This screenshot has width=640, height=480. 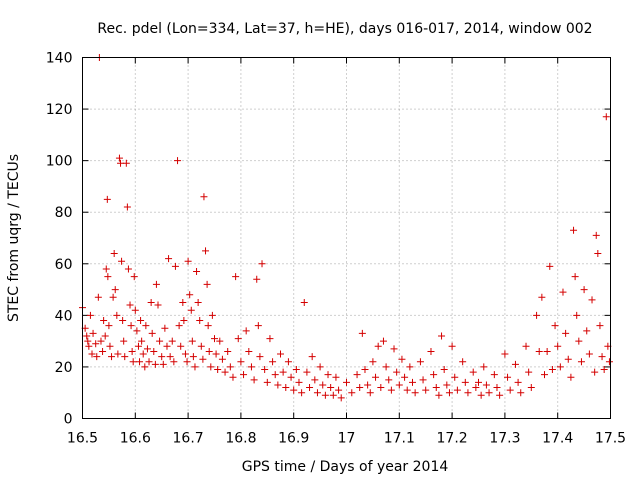 I want to click on x-tick-label: 16.7, so click(x=188, y=439).